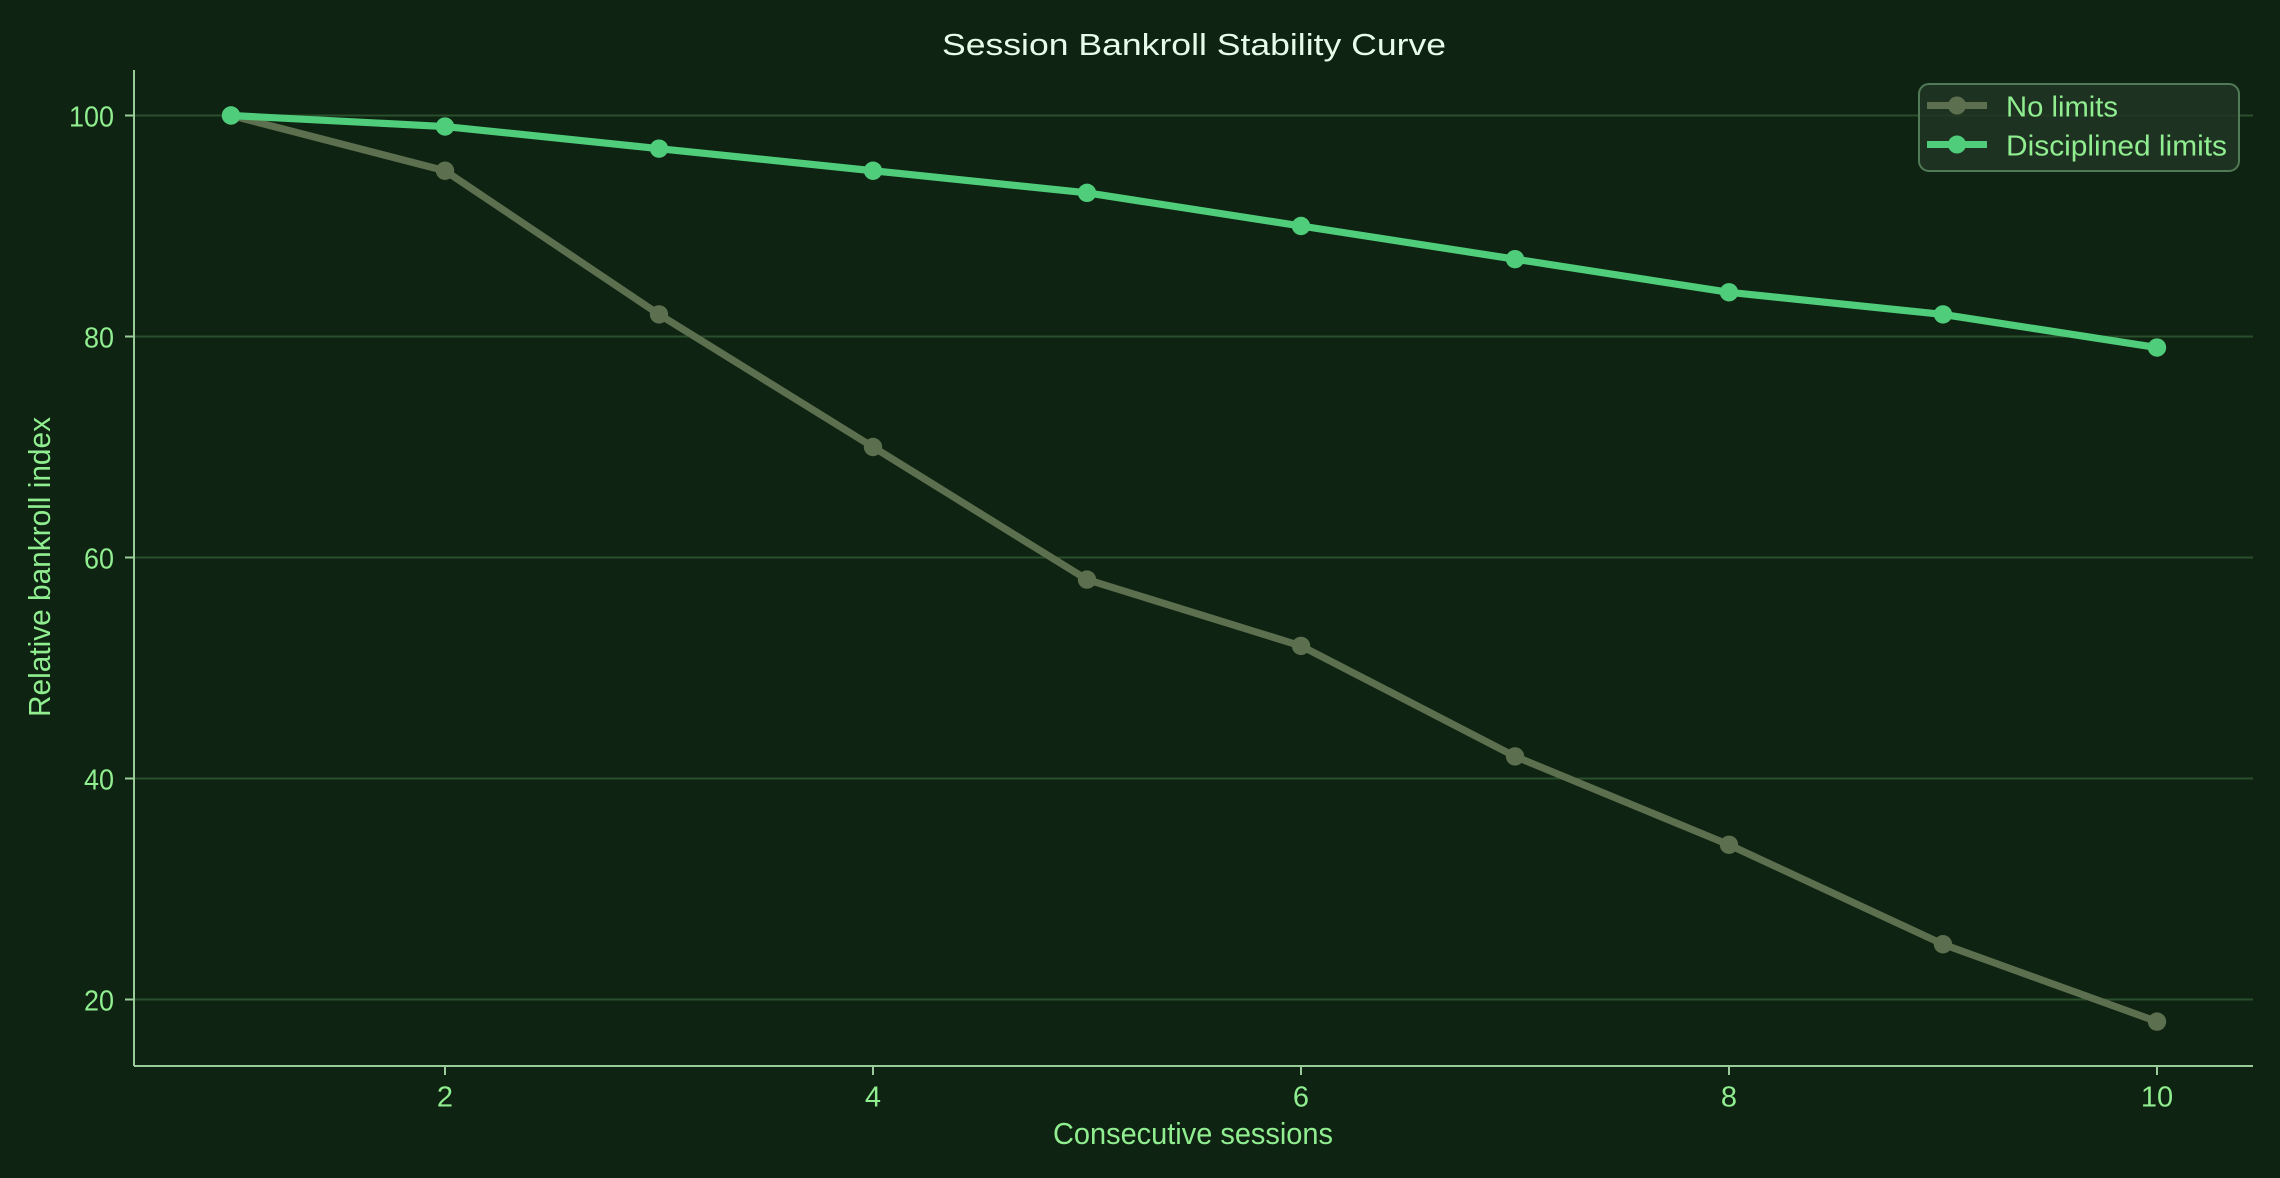 The height and width of the screenshot is (1178, 2280). What do you see at coordinates (1194, 44) in the screenshot?
I see `svg-text:Session Bankroll Stability Cur: Session Bankroll Stability Curve` at bounding box center [1194, 44].